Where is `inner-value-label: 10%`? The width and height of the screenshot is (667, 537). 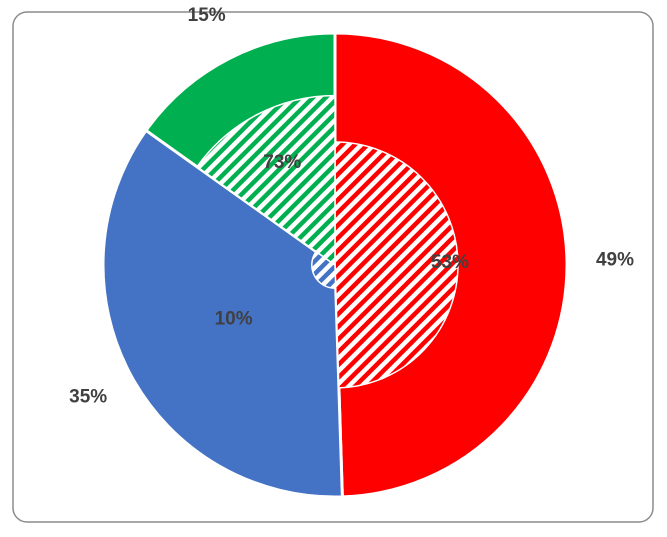
inner-value-label: 10% is located at coordinates (234, 318).